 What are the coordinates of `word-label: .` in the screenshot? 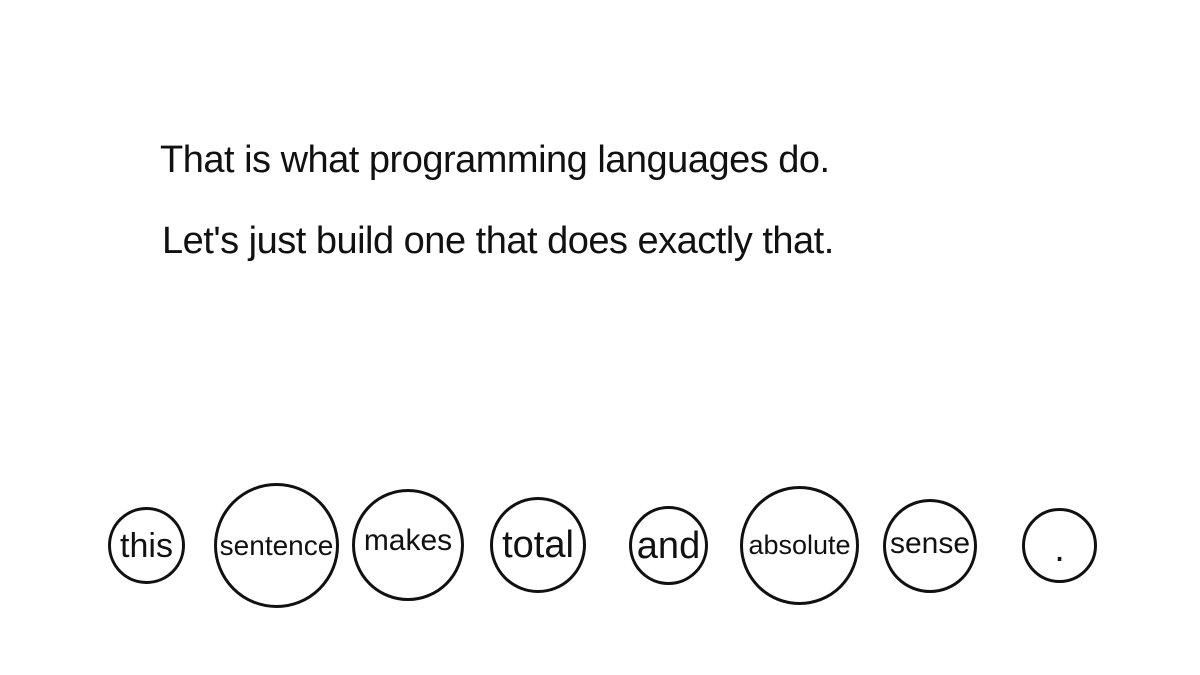 It's located at (1059, 548).